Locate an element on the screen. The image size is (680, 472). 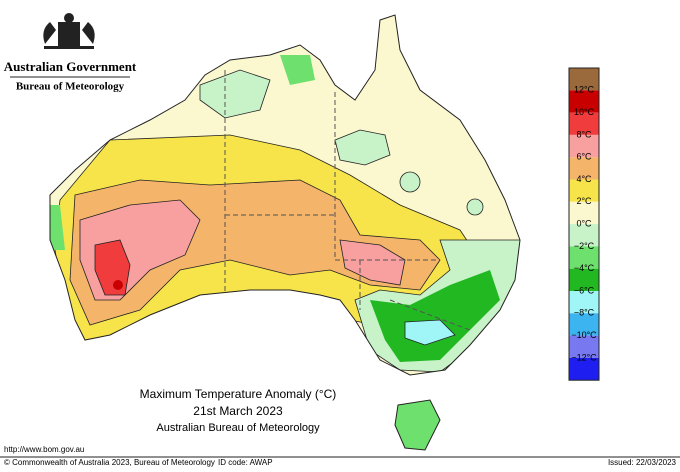
legend-label: −12°C is located at coordinates (584, 357).